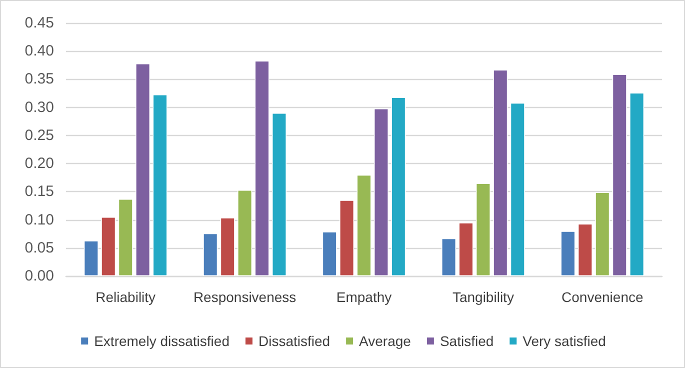 The image size is (685, 368). I want to click on x-tick-label: Reliability, so click(126, 297).